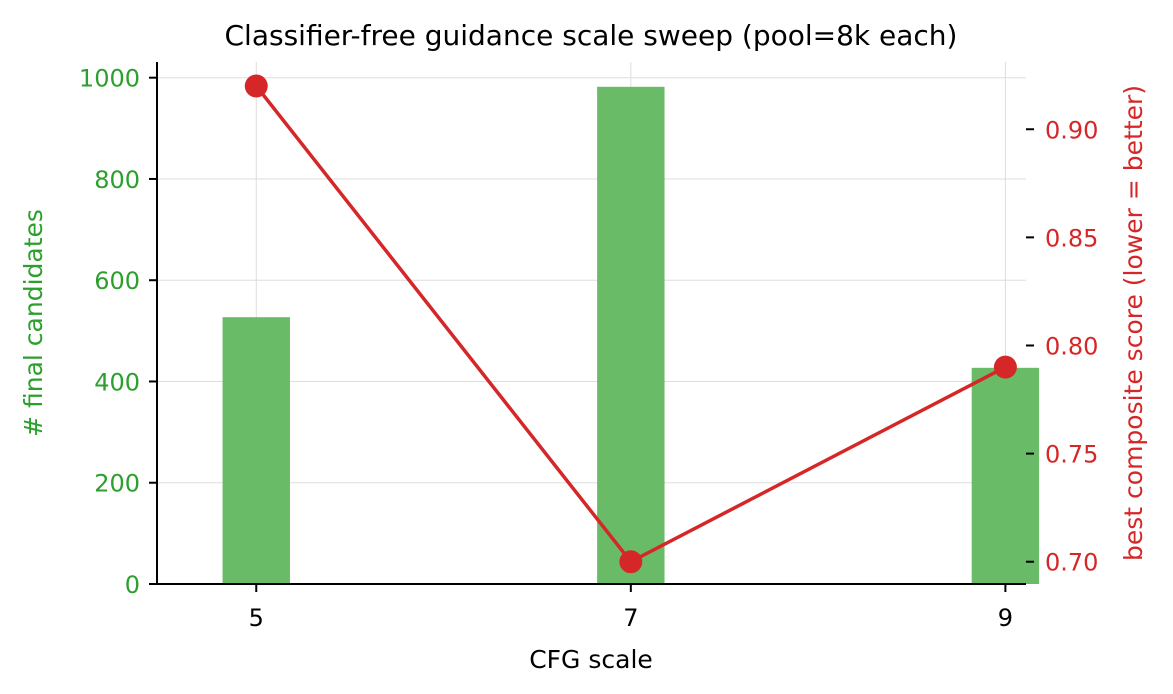 The height and width of the screenshot is (694, 1173). I want to click on left-y-tick-label: 400, so click(117, 382).